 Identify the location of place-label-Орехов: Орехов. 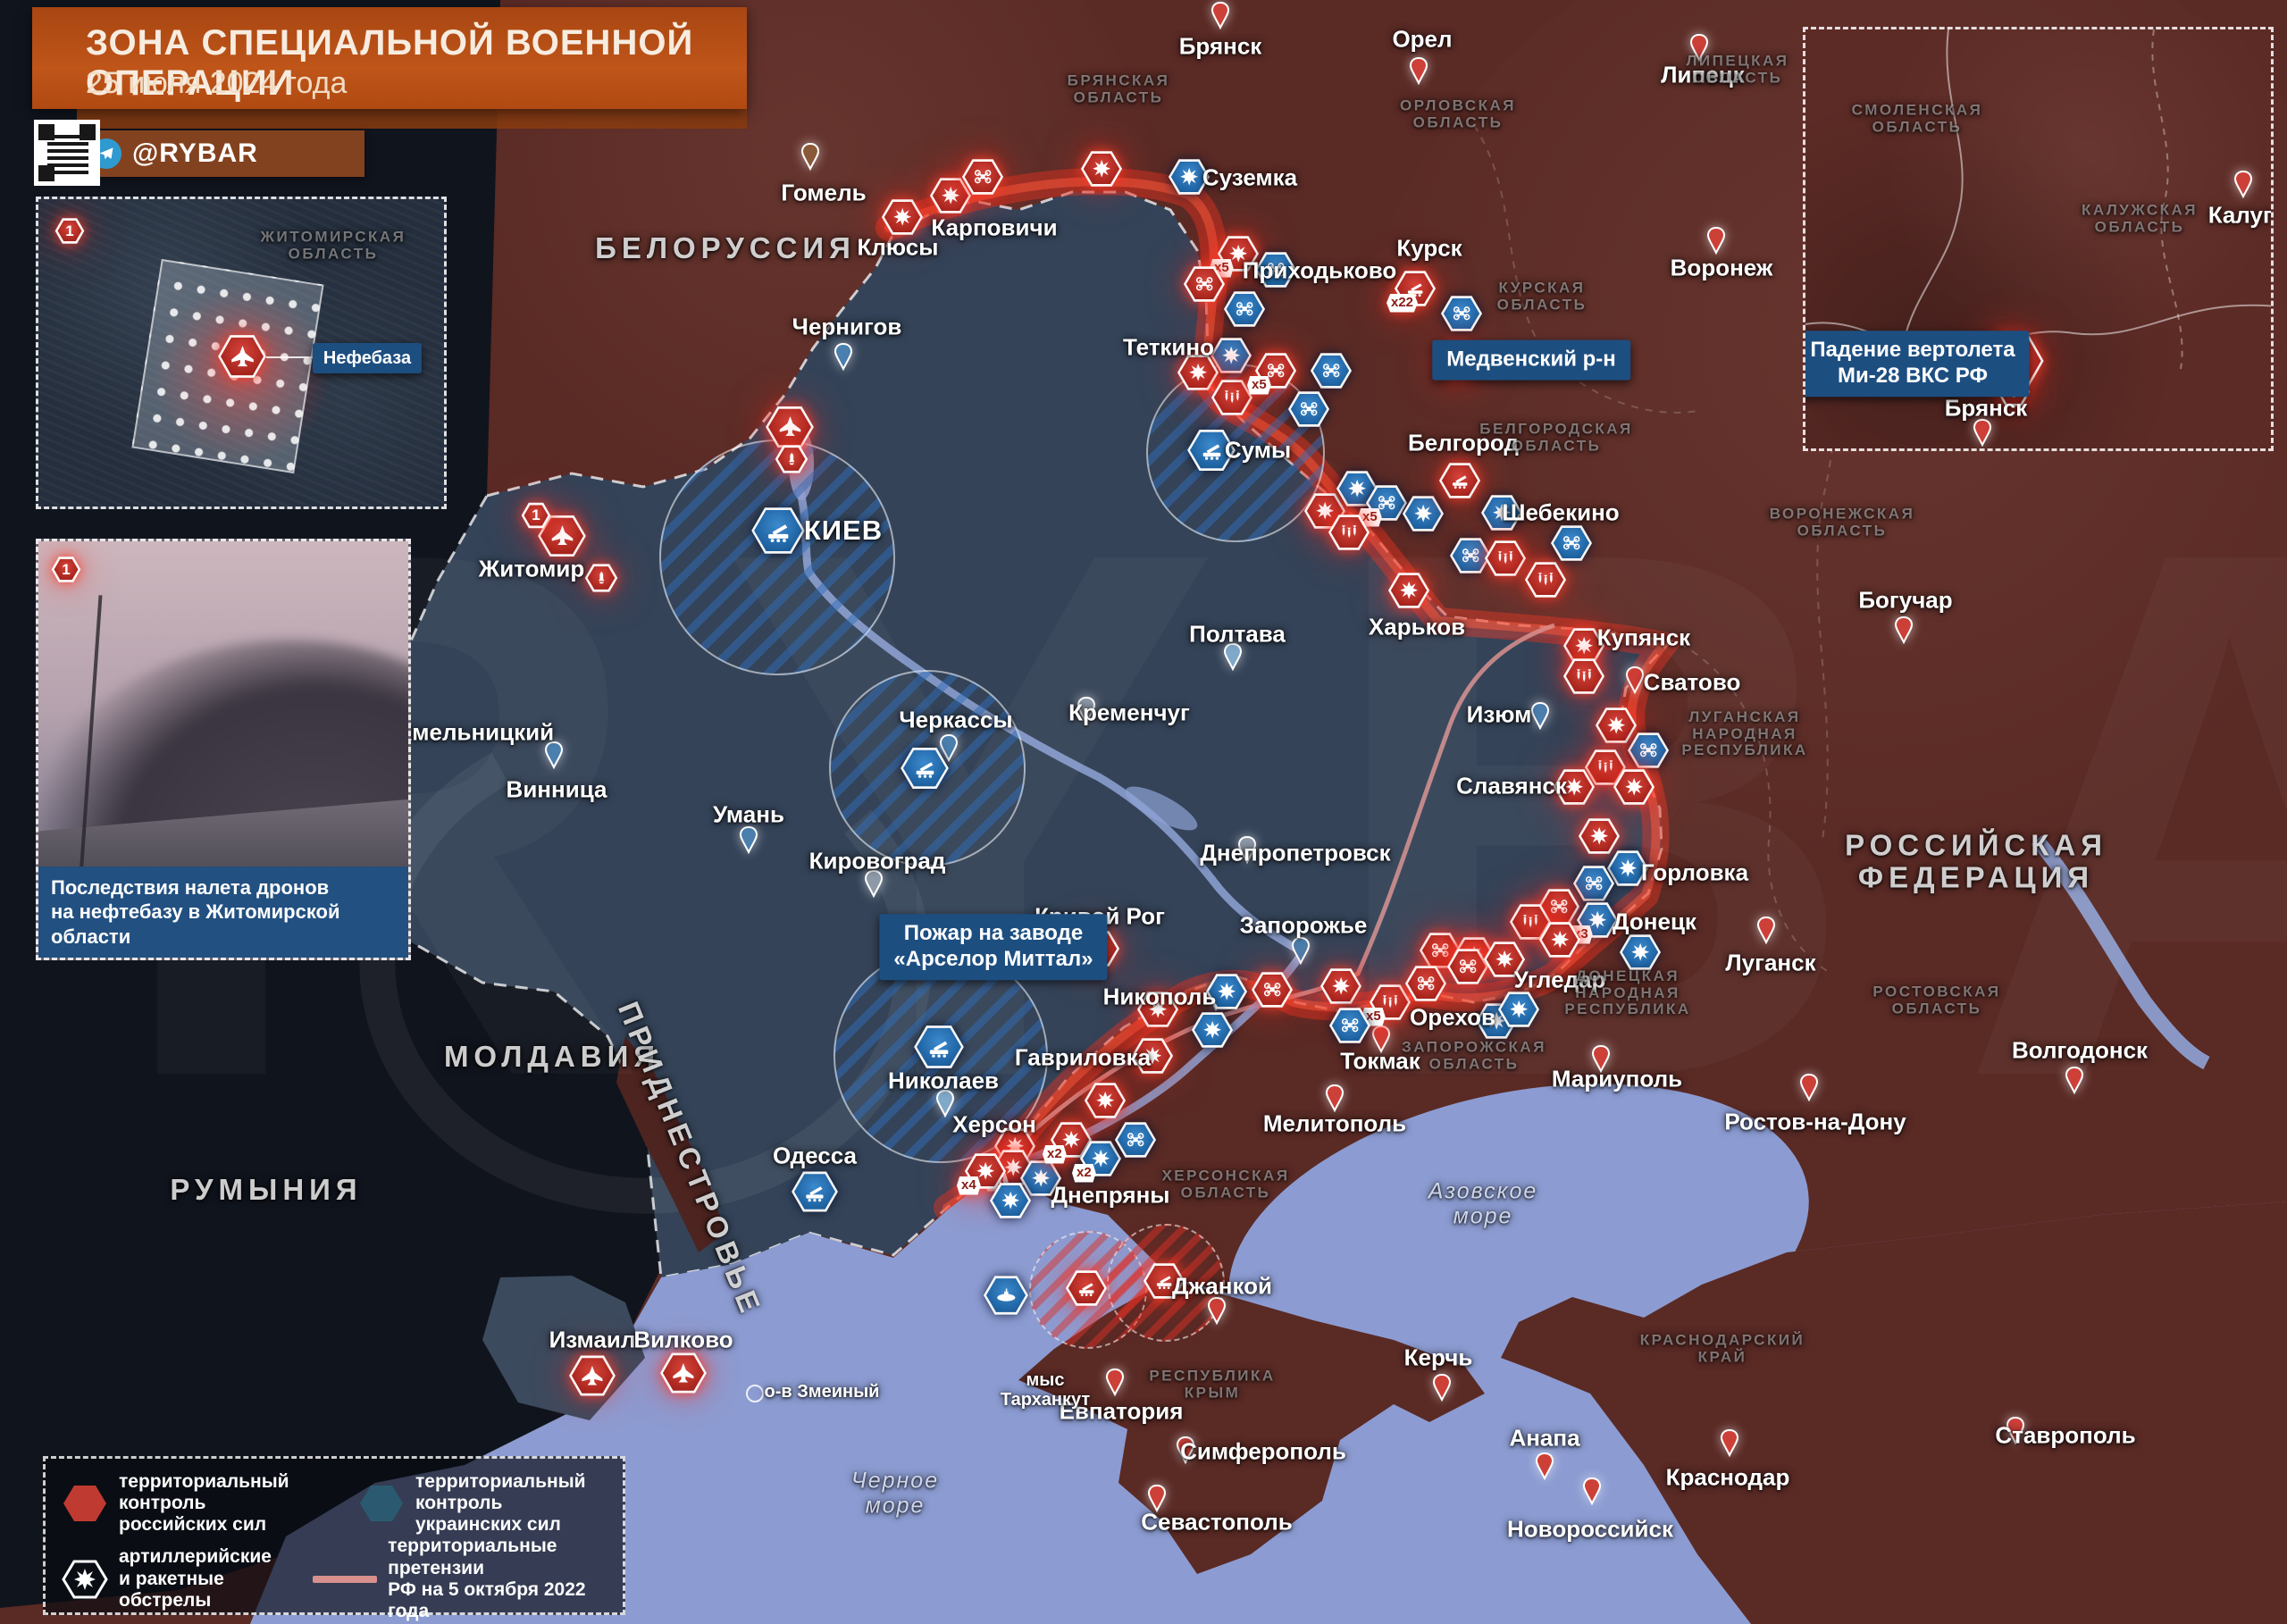
(1452, 1017).